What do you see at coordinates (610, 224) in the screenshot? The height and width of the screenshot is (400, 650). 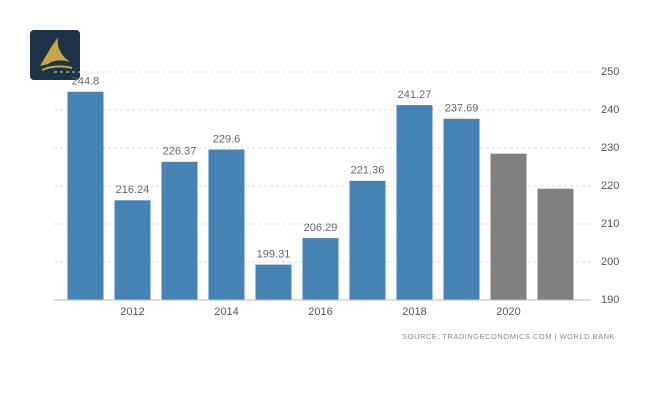 I see `y-tick-label: 210` at bounding box center [610, 224].